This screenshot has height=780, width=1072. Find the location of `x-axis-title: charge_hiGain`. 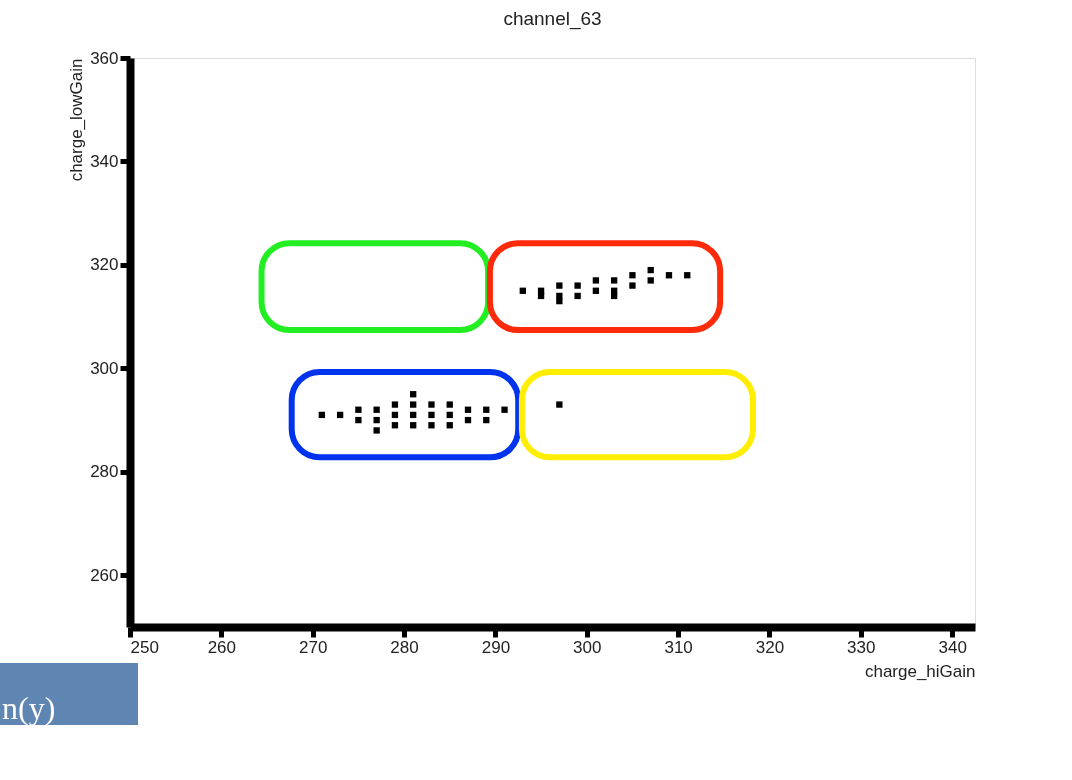

x-axis-title: charge_hiGain is located at coordinates (920, 671).